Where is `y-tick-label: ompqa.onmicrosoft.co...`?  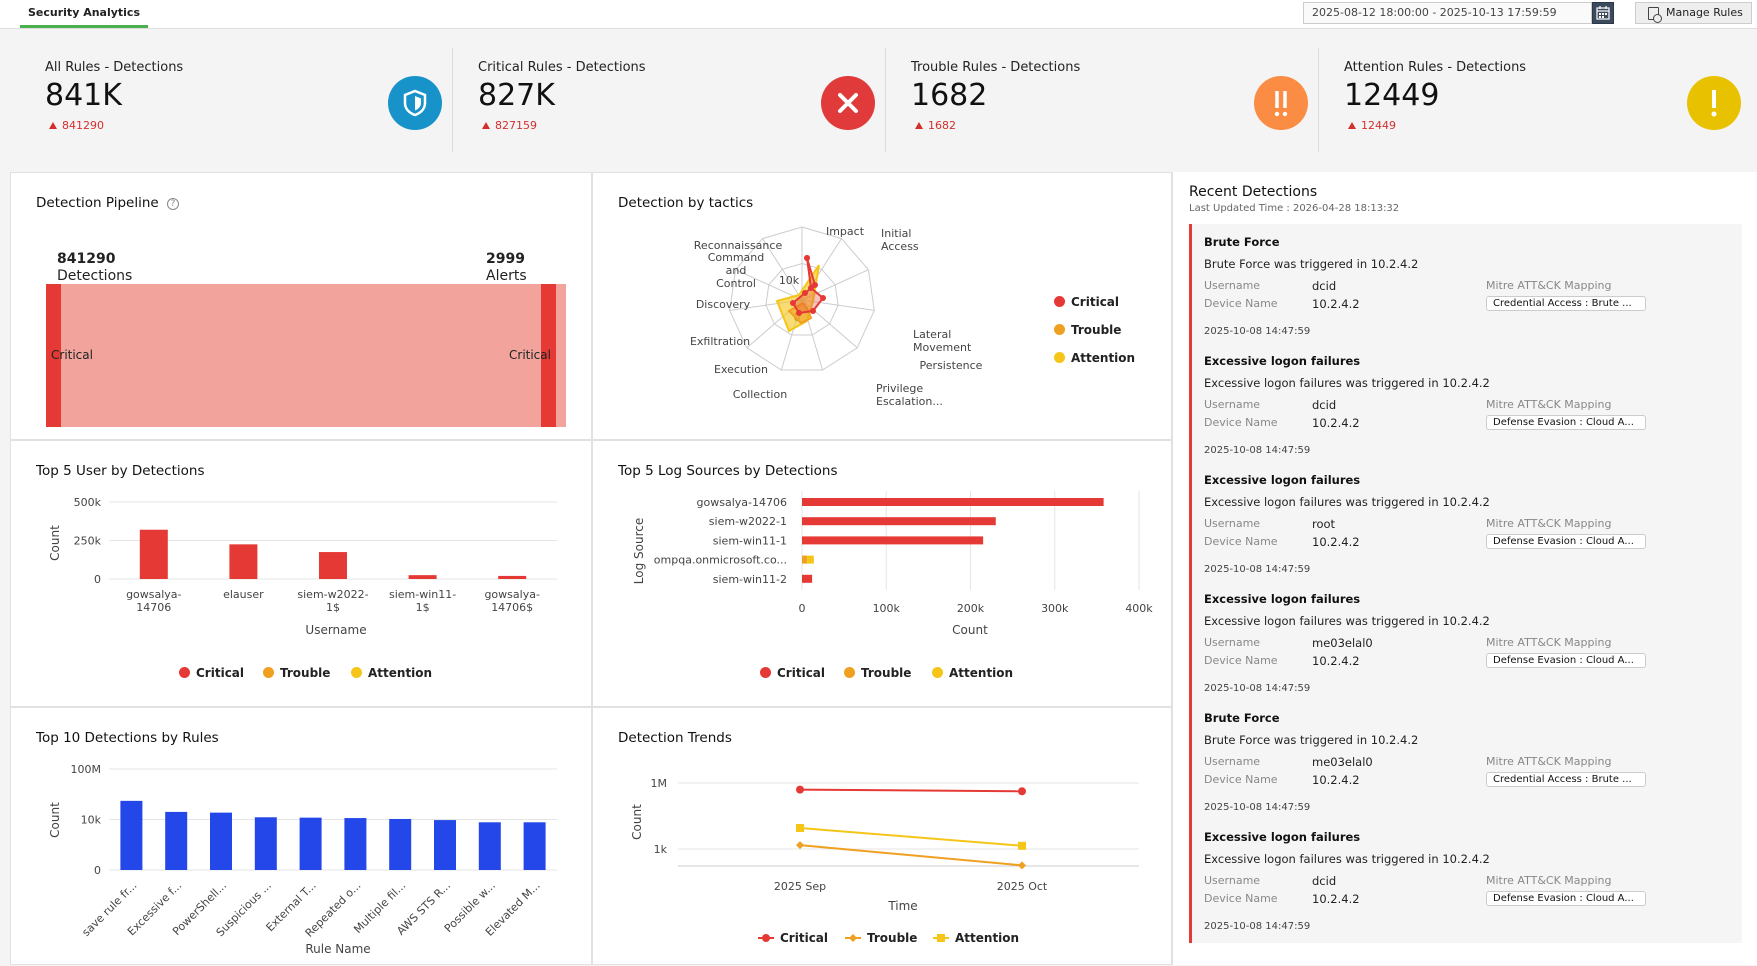
y-tick-label: ompqa.onmicrosoft.co... is located at coordinates (720, 560).